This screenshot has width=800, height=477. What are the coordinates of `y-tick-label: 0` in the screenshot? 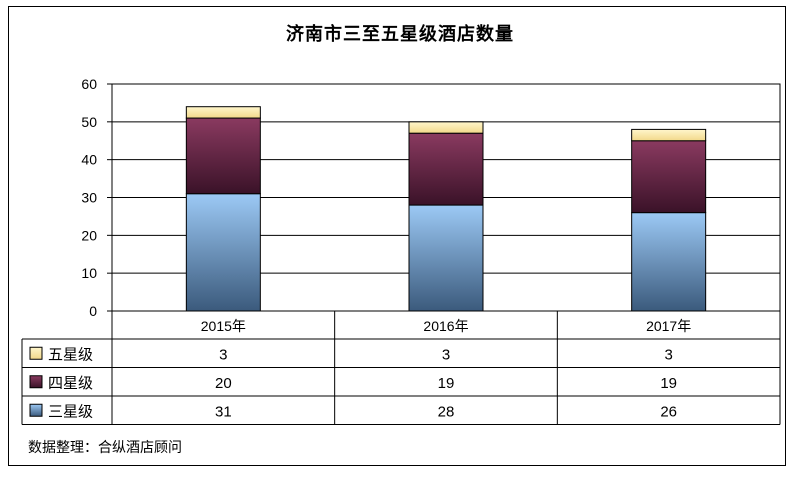 It's located at (93, 311).